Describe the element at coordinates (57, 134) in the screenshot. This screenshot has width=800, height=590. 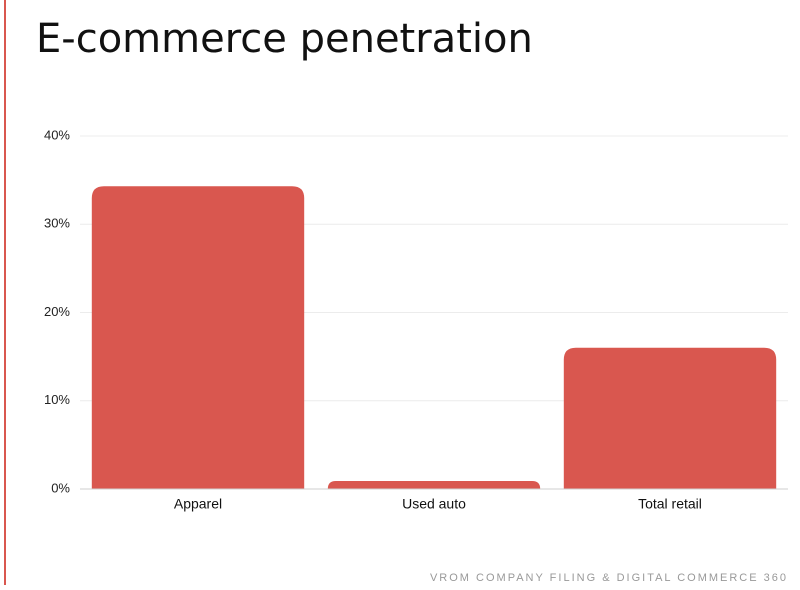
I see `y-tick-label: 40%` at that location.